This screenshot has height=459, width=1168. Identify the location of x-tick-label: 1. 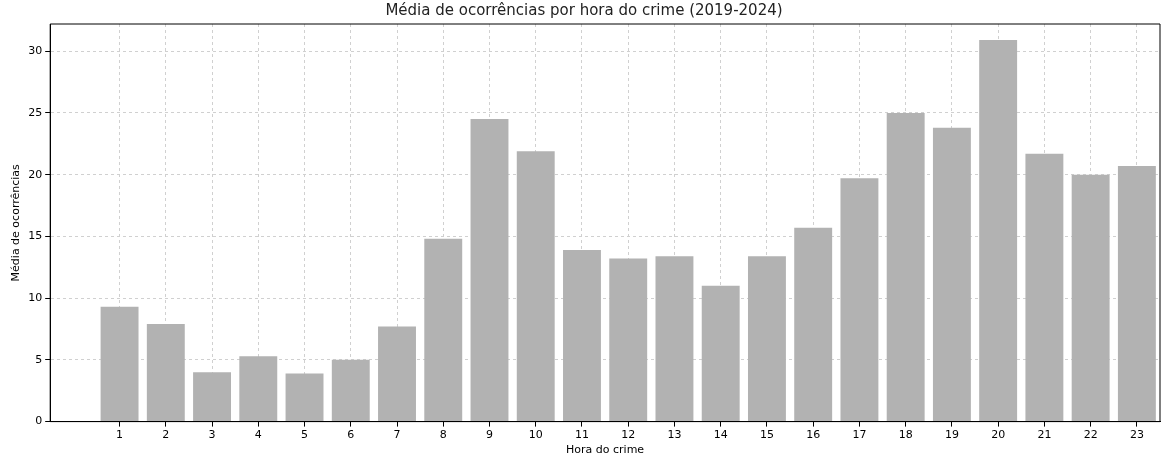
(120, 435).